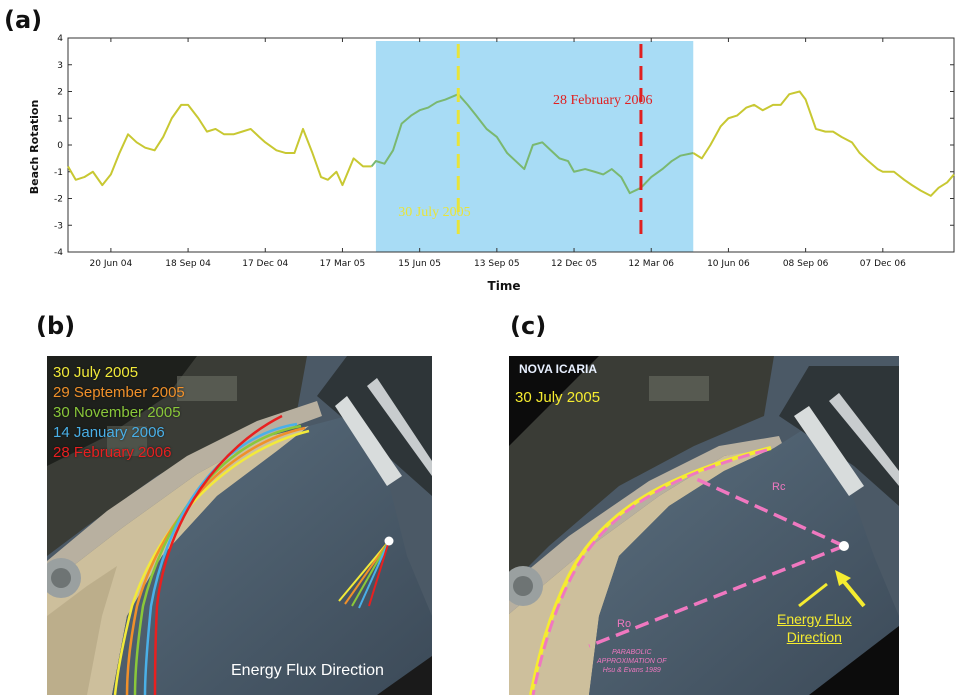 Image resolution: width=959 pixels, height=695 pixels. Describe the element at coordinates (112, 452) in the screenshot. I see `legend-entry: 28 February 2006` at that location.